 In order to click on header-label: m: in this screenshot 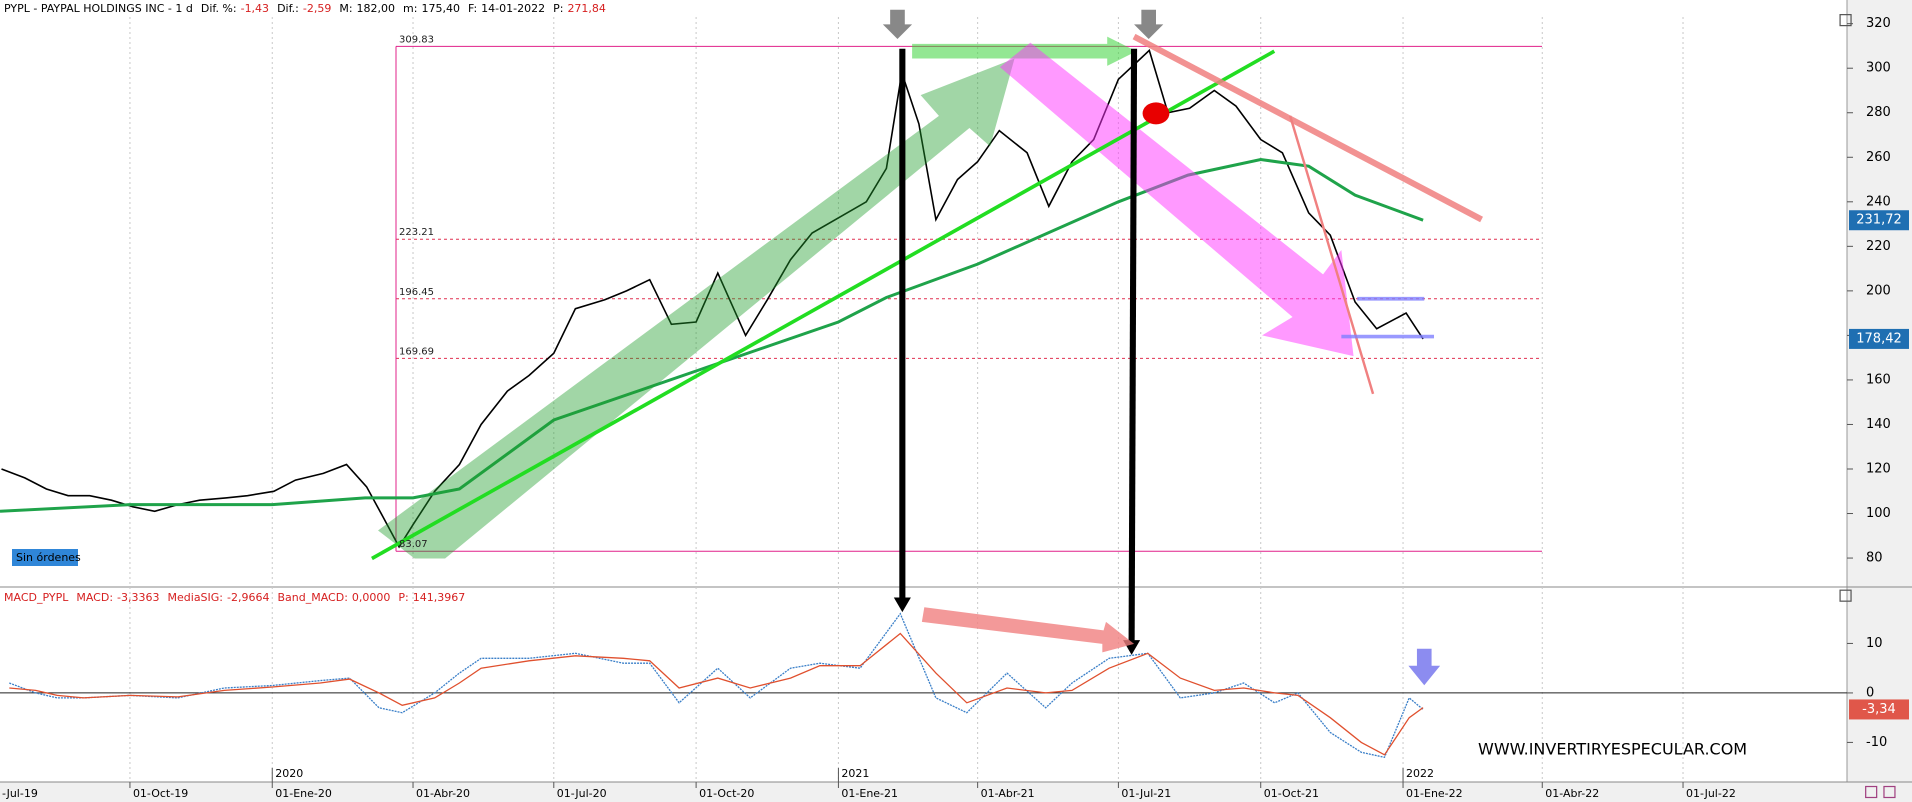, I will do `click(410, 8)`.